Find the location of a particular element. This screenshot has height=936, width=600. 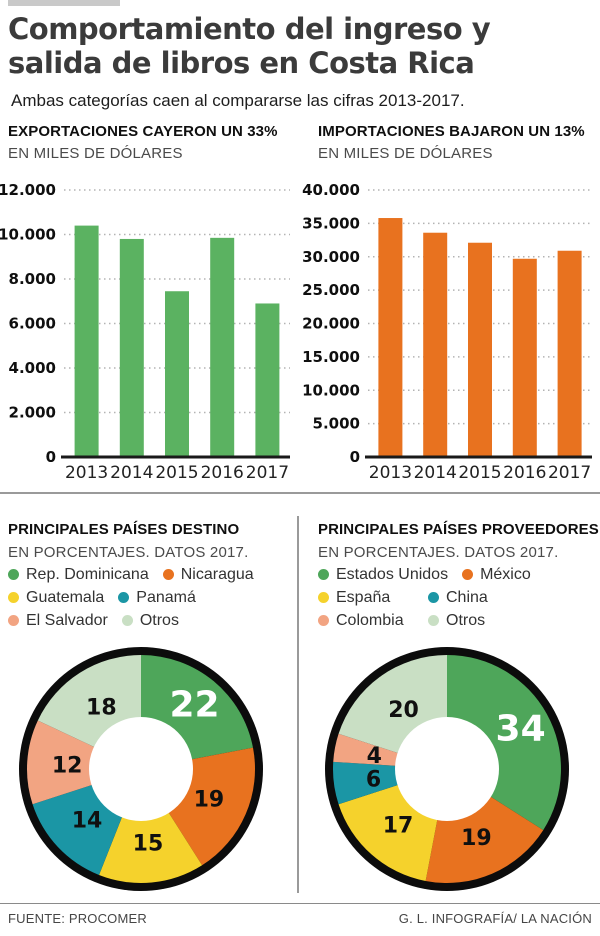

legend-item-México: México is located at coordinates (496, 575).